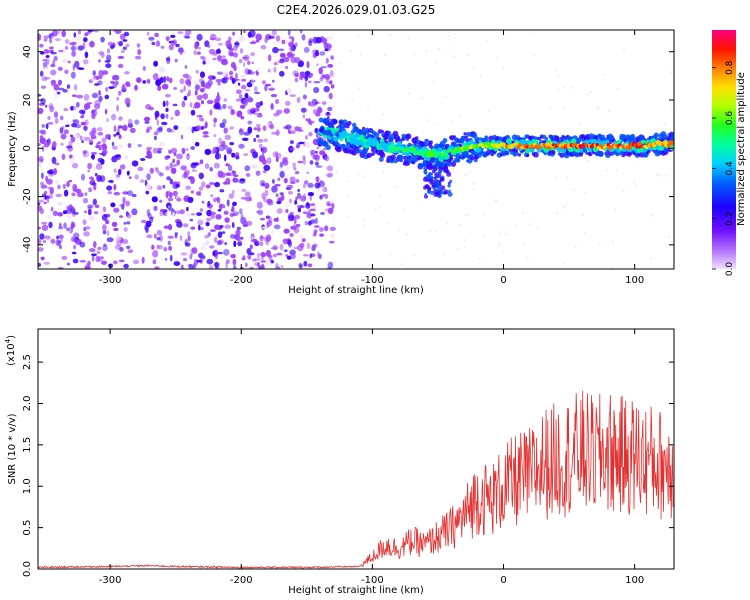  What do you see at coordinates (27, 51) in the screenshot?
I see `y-tick-label: 40` at bounding box center [27, 51].